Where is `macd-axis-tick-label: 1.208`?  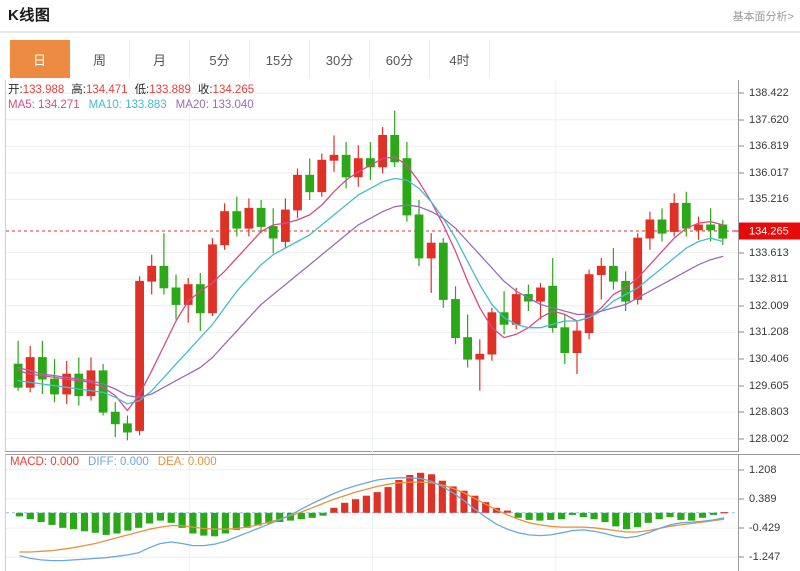 macd-axis-tick-label: 1.208 is located at coordinates (763, 469).